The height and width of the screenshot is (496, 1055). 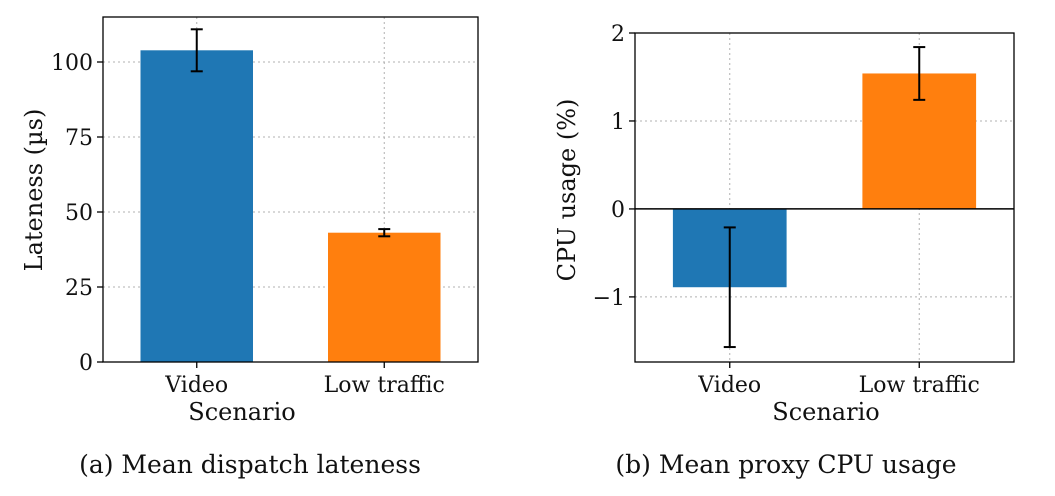 What do you see at coordinates (196, 206) in the screenshot?
I see `chart-a-bar-video` at bounding box center [196, 206].